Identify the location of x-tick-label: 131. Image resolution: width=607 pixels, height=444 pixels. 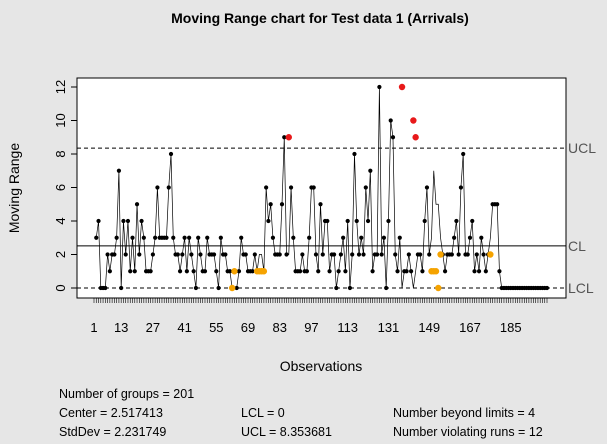
(389, 327).